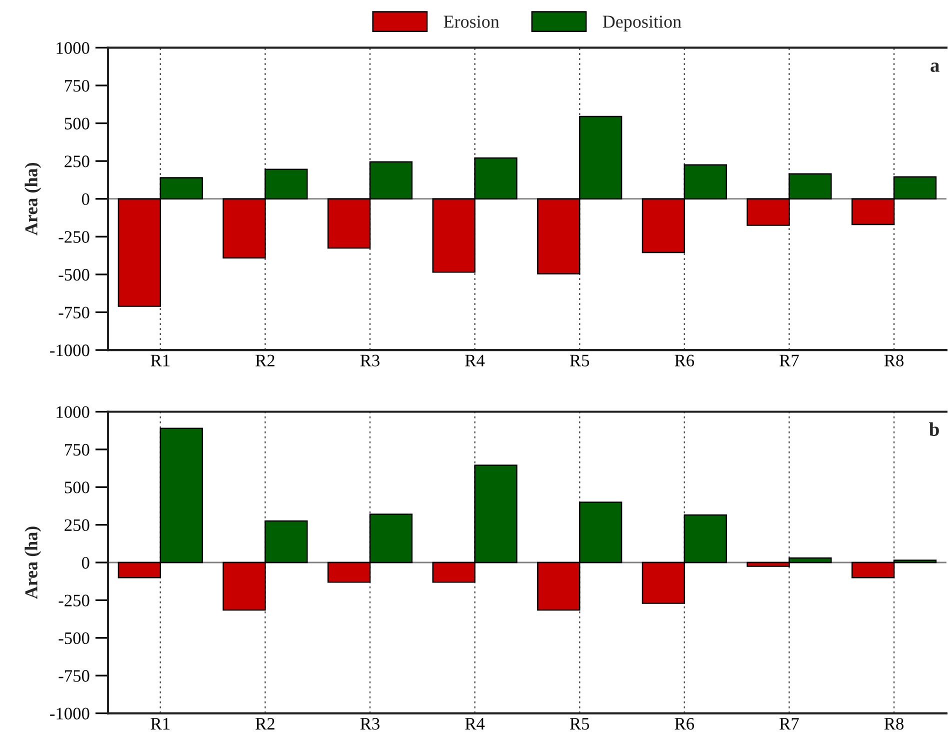  What do you see at coordinates (642, 24) in the screenshot?
I see `legend-label: Deposition` at bounding box center [642, 24].